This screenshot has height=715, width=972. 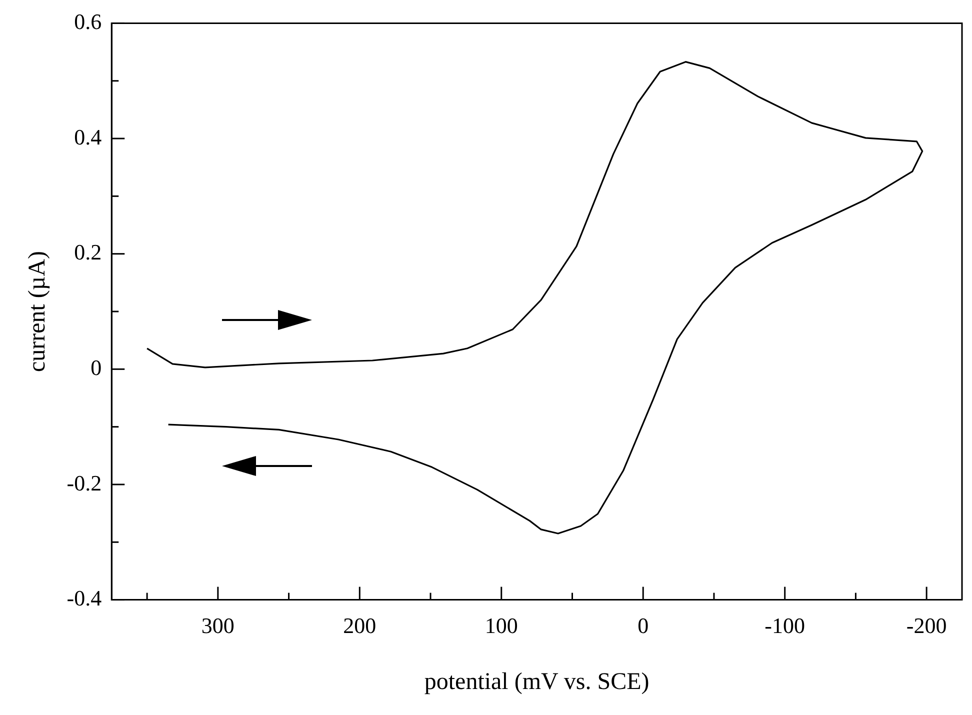 What do you see at coordinates (88, 137) in the screenshot?
I see `y-tick-label: 0.4` at bounding box center [88, 137].